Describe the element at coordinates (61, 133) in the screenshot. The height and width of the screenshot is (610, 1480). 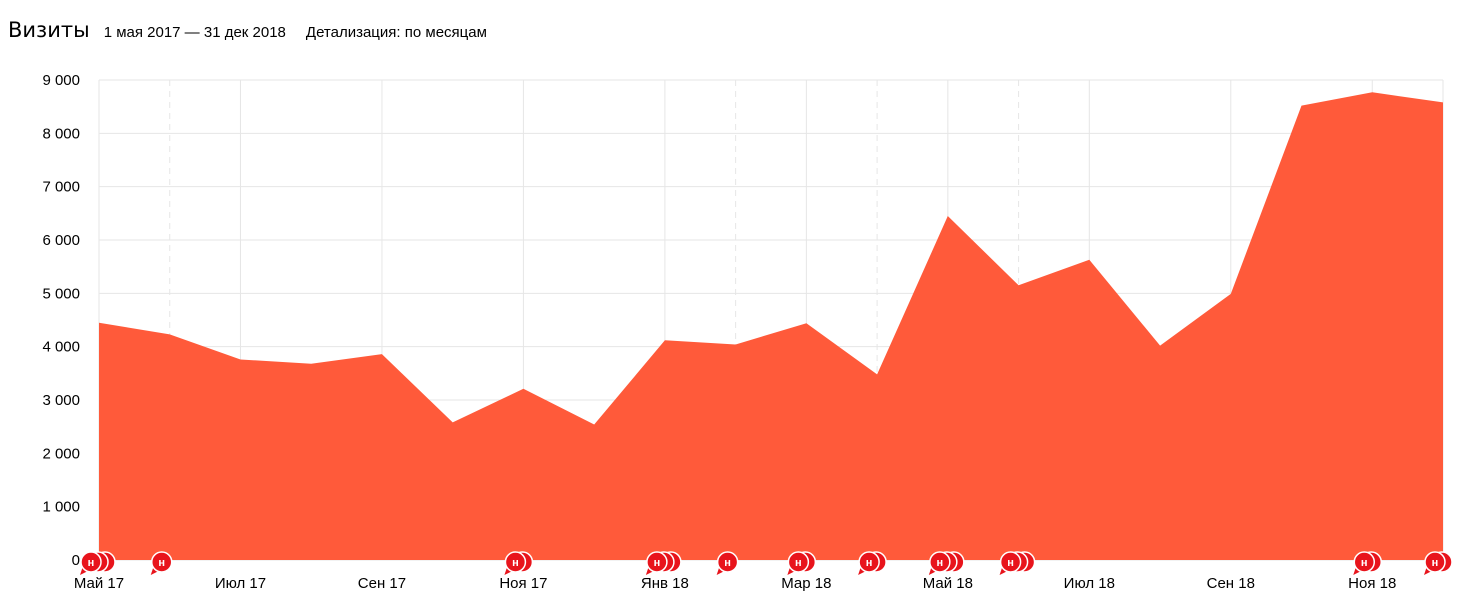
I see `y-tick-label: 8 000` at that location.